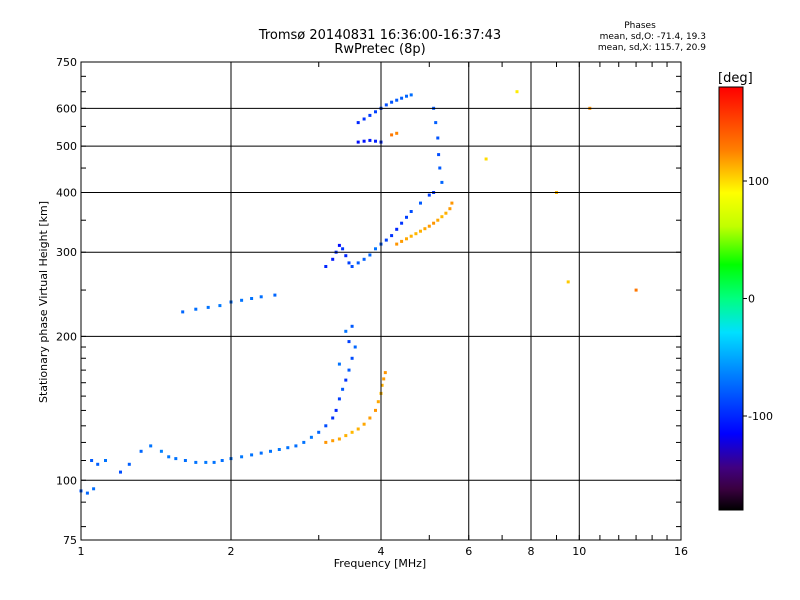 Image resolution: width=800 pixels, height=600 pixels. What do you see at coordinates (43, 302) in the screenshot?
I see `y-axis-title: Stationary phase Virtual Height [km]` at bounding box center [43, 302].